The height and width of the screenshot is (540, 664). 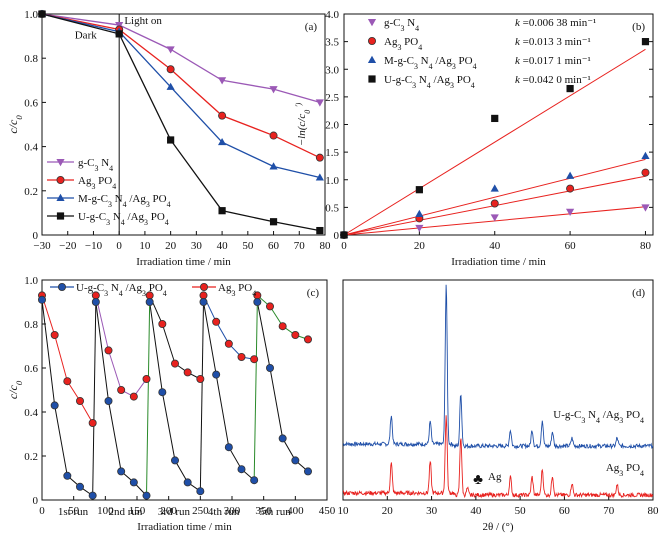 What do you see at coordinates (432, 511) in the screenshot?
I see `x-tick-label: 30` at bounding box center [432, 511].